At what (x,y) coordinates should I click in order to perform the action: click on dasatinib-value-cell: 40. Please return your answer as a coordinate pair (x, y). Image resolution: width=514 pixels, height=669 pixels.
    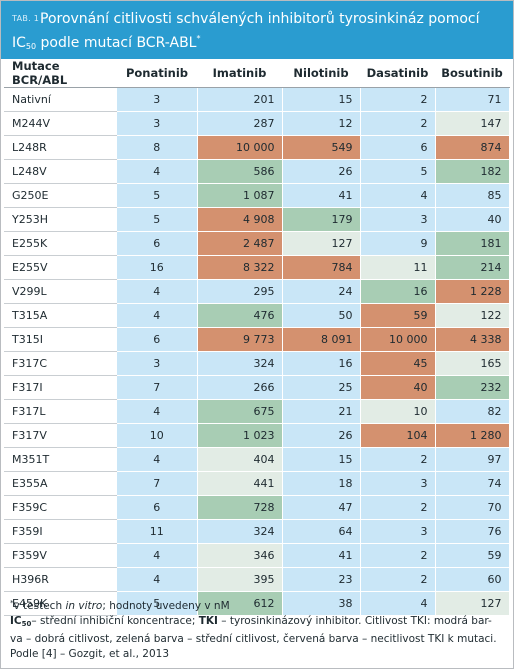
    Looking at the image, I should click on (398, 387).